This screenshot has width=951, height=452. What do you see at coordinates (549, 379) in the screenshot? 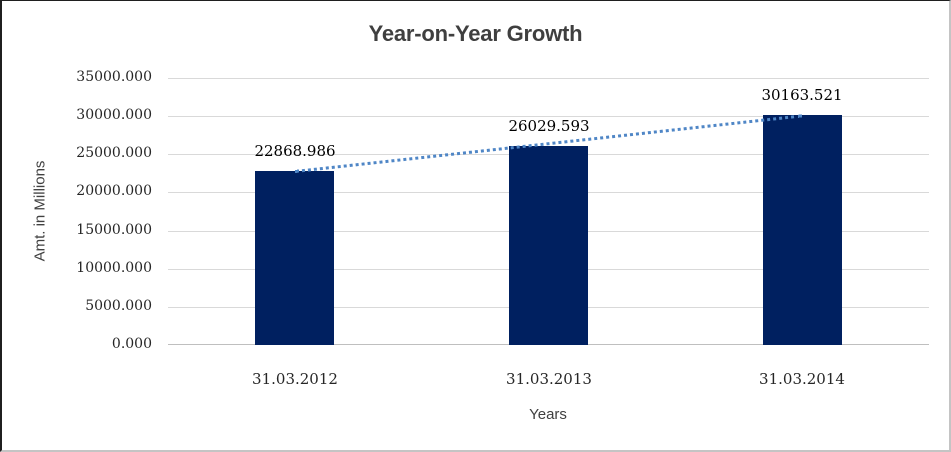
I see `x-tick-label: 31.03.2013` at bounding box center [549, 379].